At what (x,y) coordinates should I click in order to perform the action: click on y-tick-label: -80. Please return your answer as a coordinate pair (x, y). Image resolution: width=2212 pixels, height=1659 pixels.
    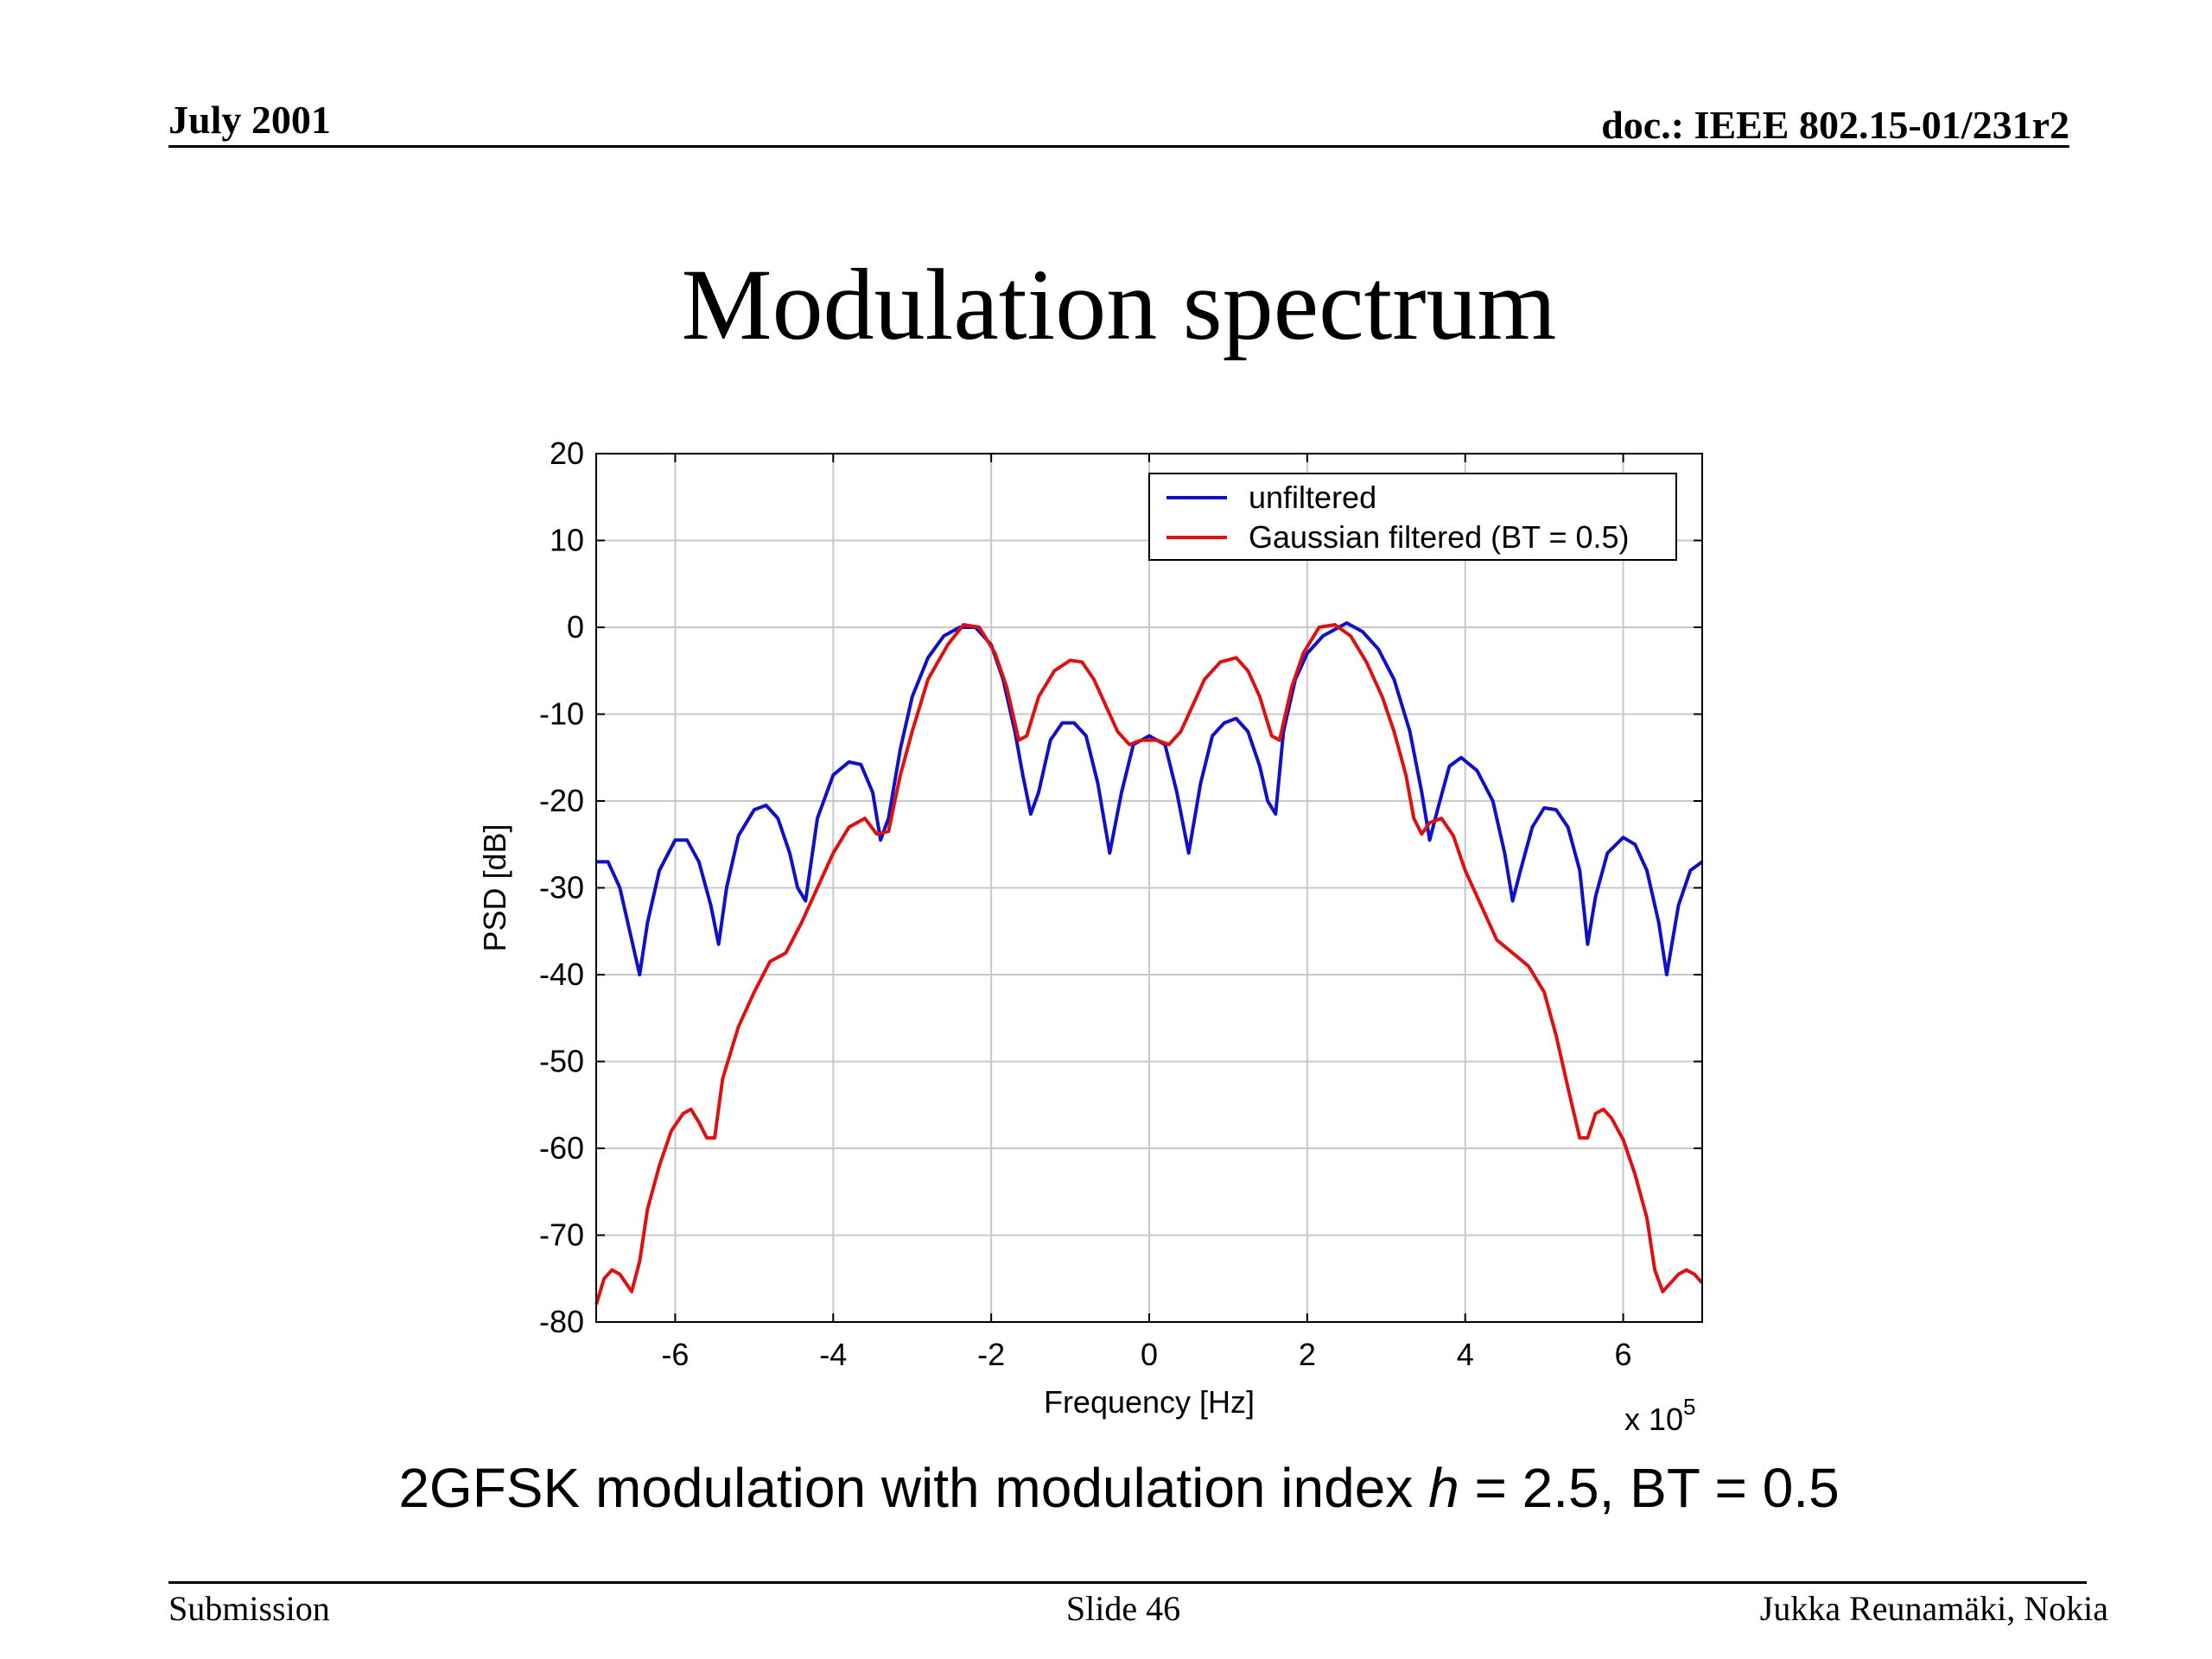
    Looking at the image, I should click on (561, 1321).